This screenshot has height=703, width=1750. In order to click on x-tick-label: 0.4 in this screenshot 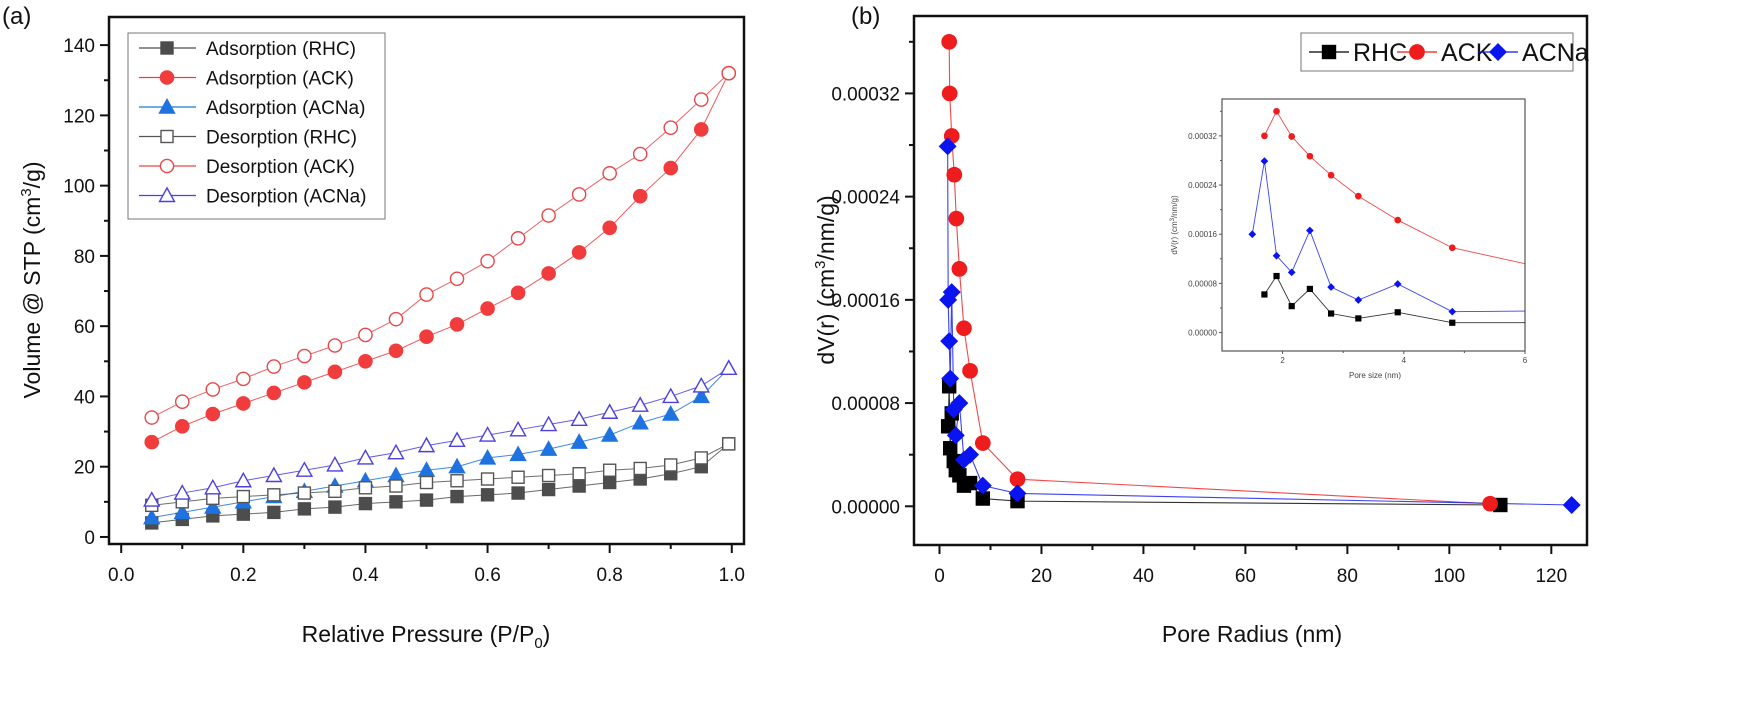, I will do `click(365, 575)`.